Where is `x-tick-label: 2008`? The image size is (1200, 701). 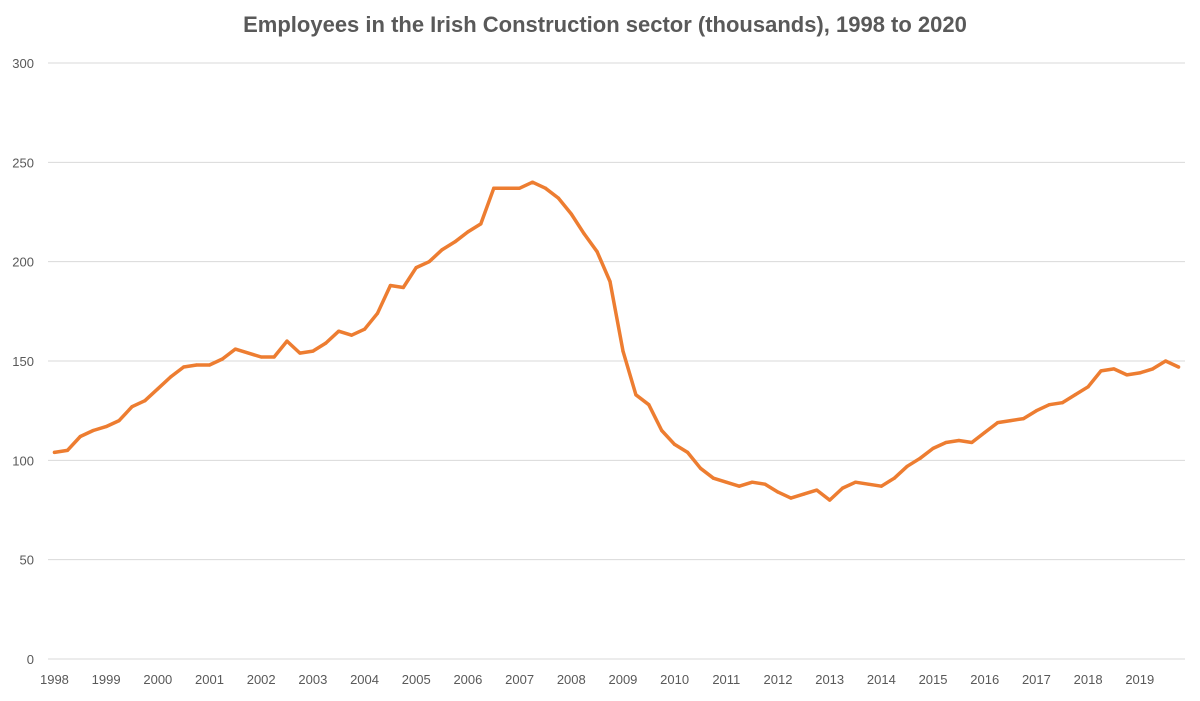 x-tick-label: 2008 is located at coordinates (571, 679).